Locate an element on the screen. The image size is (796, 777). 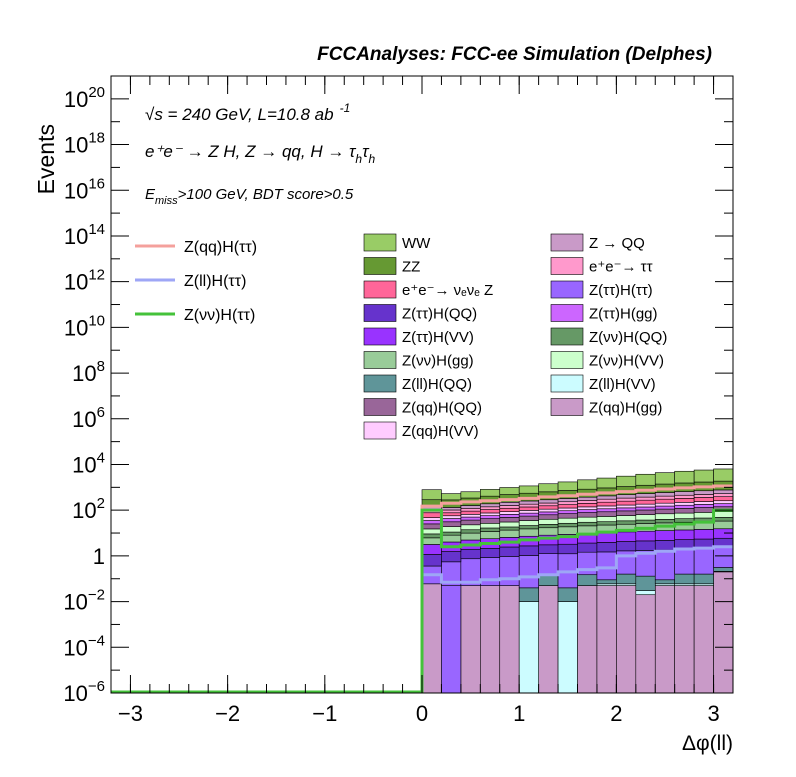
y-tick-exponent: 16 is located at coordinates (96, 183).